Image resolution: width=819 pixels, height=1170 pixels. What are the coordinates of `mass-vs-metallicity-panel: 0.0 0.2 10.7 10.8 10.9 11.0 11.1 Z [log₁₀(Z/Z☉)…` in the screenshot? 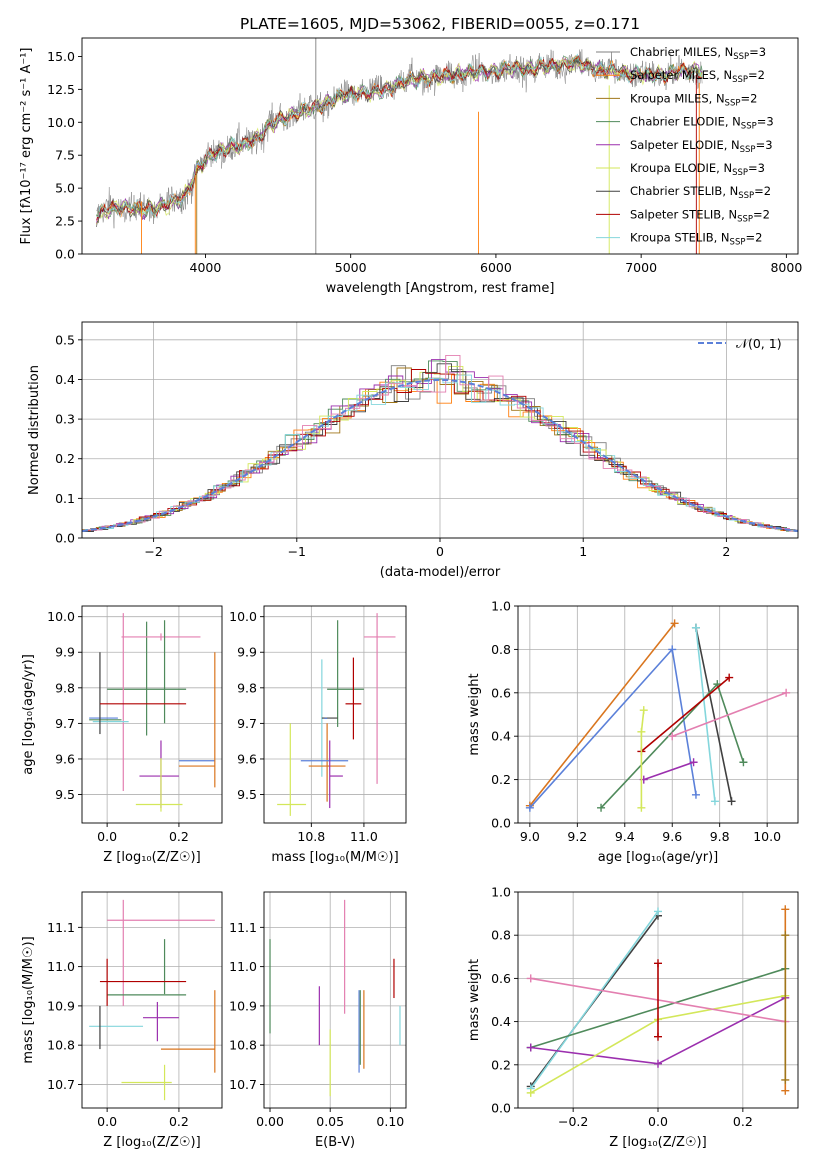 It's located at (122, 1020).